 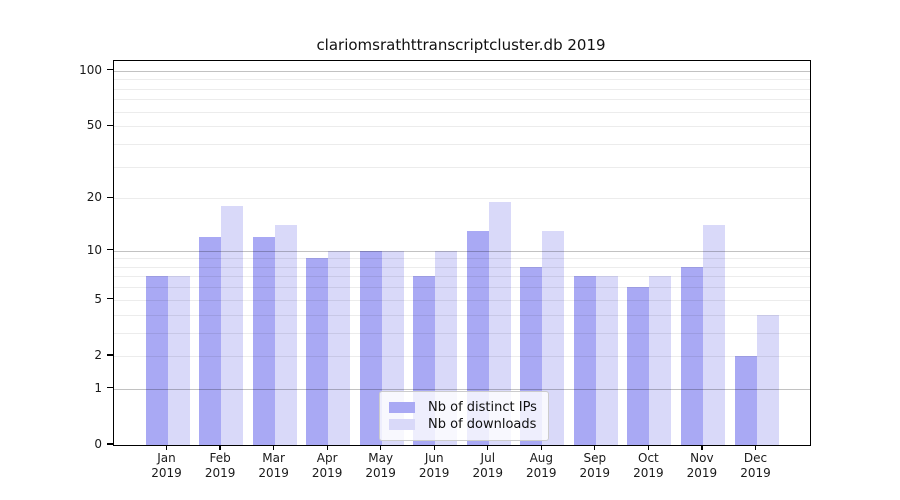 What do you see at coordinates (327, 465) in the screenshot?
I see `x-axis-tick-label: Apr 2019` at bounding box center [327, 465].